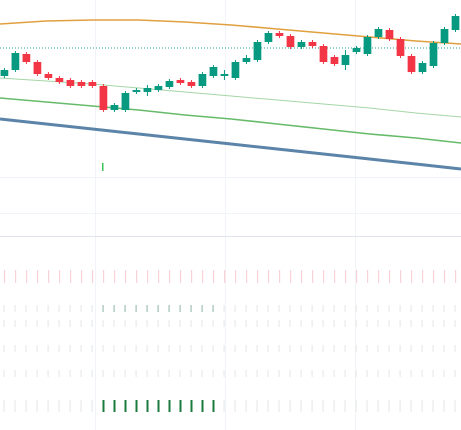  What do you see at coordinates (230, 144) in the screenshot?
I see `ma-line` at bounding box center [230, 144].